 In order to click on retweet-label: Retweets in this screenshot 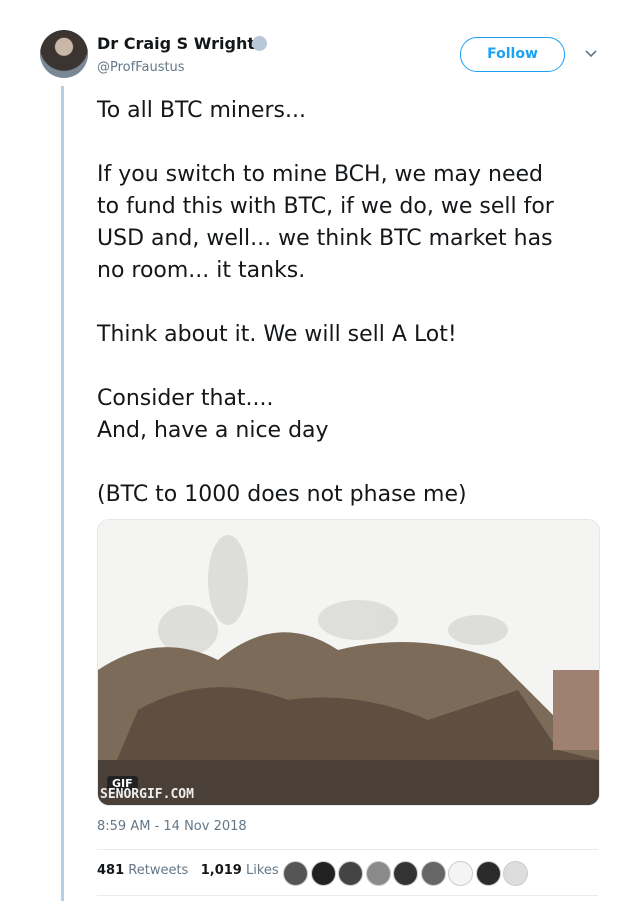, I will do `click(158, 870)`.